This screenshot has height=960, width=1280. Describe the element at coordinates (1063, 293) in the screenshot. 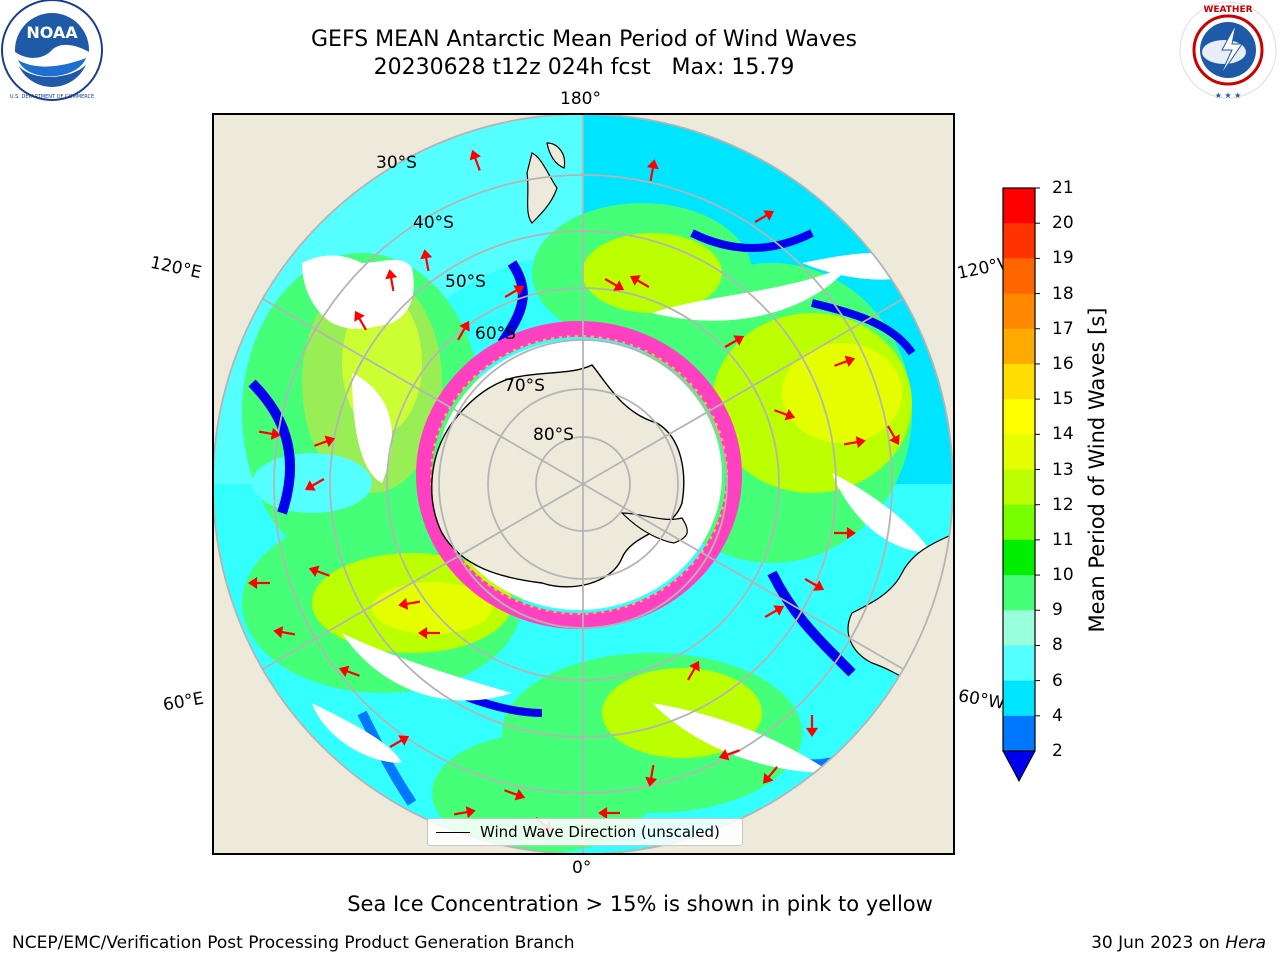

I see `colorbar-tick-label: 18` at that location.